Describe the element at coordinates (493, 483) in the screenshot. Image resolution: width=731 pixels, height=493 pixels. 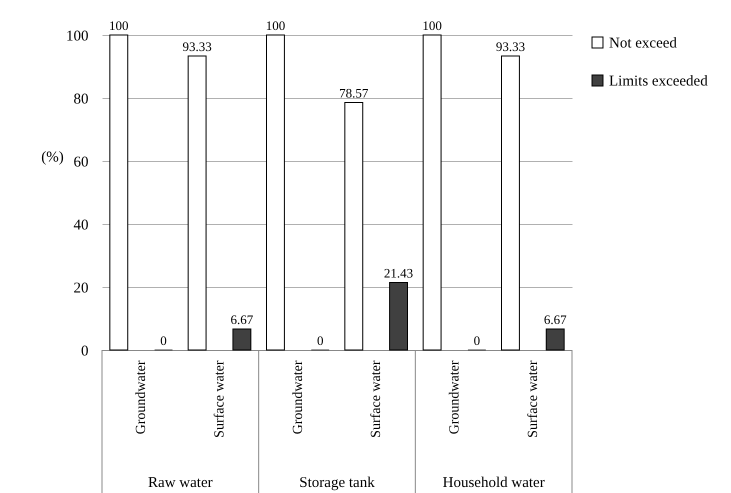
I see `text: Household water` at that location.